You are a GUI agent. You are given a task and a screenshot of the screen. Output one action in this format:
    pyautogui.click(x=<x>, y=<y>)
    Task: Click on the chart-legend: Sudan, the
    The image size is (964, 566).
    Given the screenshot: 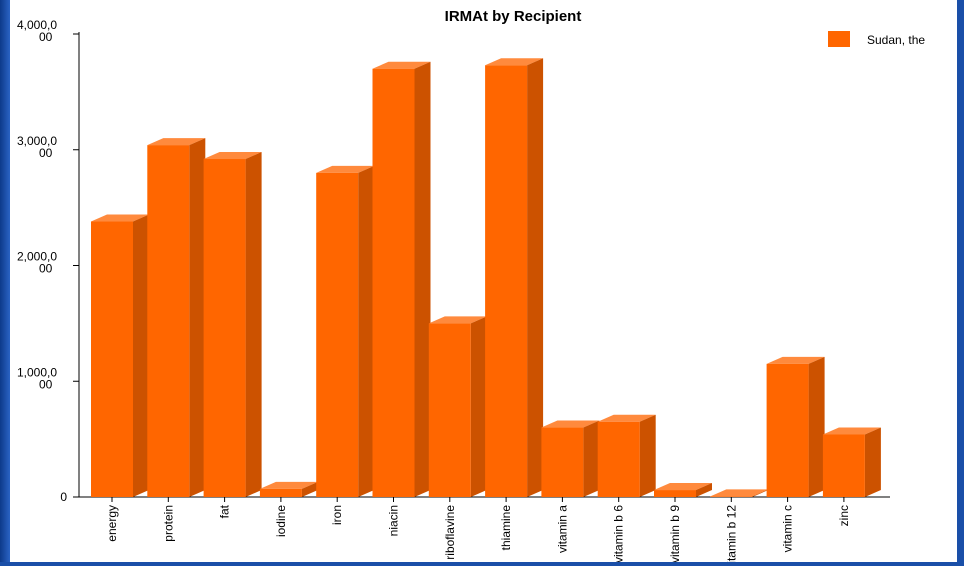 What is the action you would take?
    pyautogui.click(x=876, y=39)
    